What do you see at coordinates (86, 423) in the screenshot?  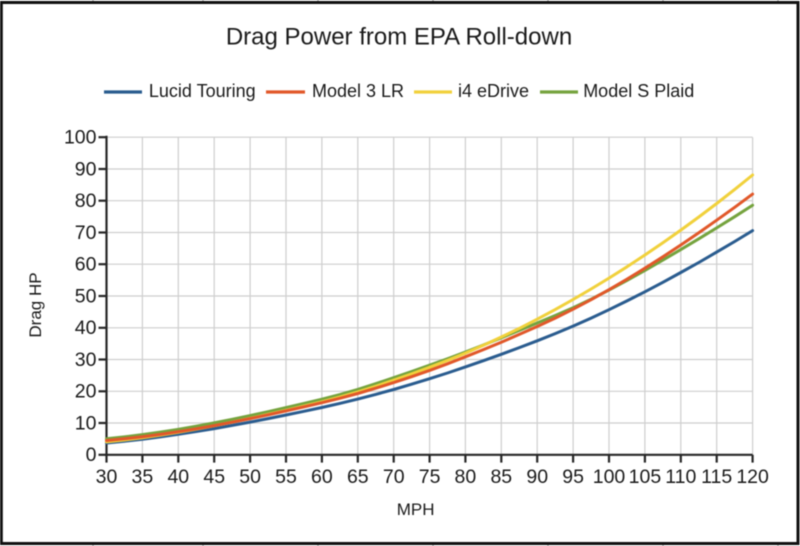 I see `svg-text: 10` at bounding box center [86, 423].